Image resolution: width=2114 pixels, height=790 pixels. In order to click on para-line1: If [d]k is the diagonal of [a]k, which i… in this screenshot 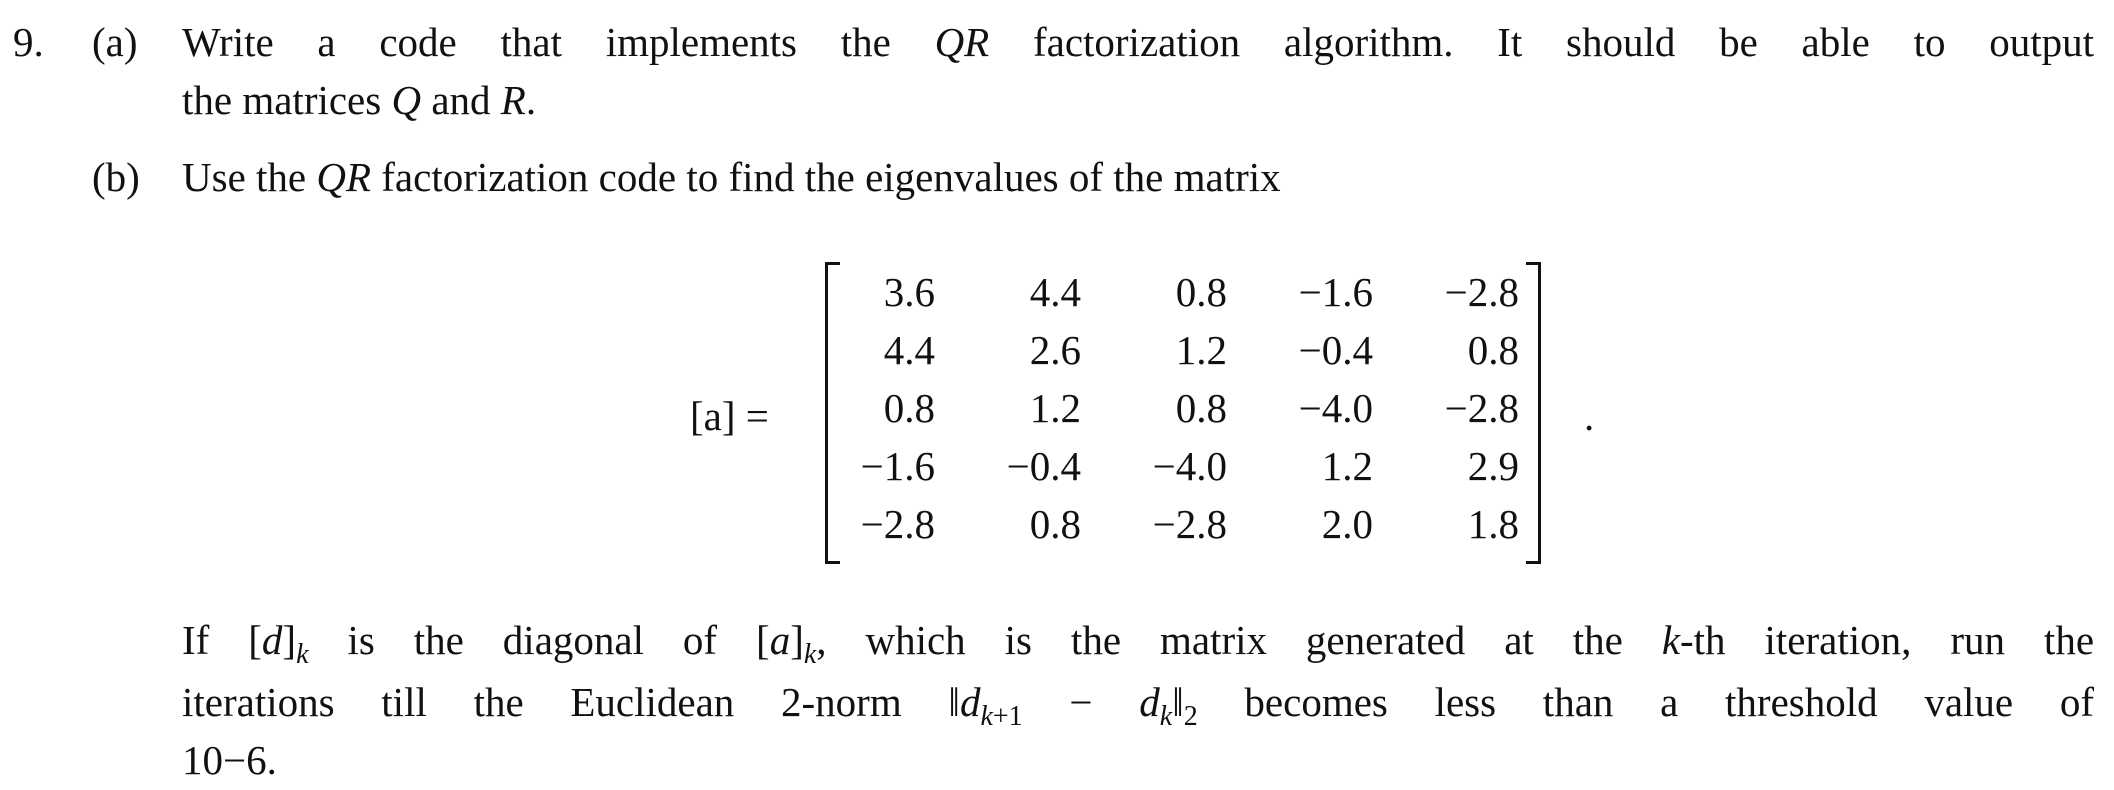, I will do `click(1138, 644)`.